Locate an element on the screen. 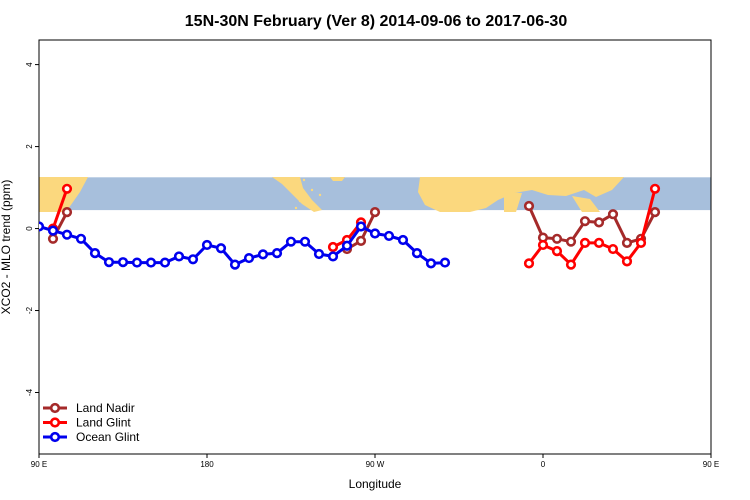 The width and height of the screenshot is (750, 500). x-axis-ticks: 90 E 180 90 W 0 90 E is located at coordinates (375, 461).